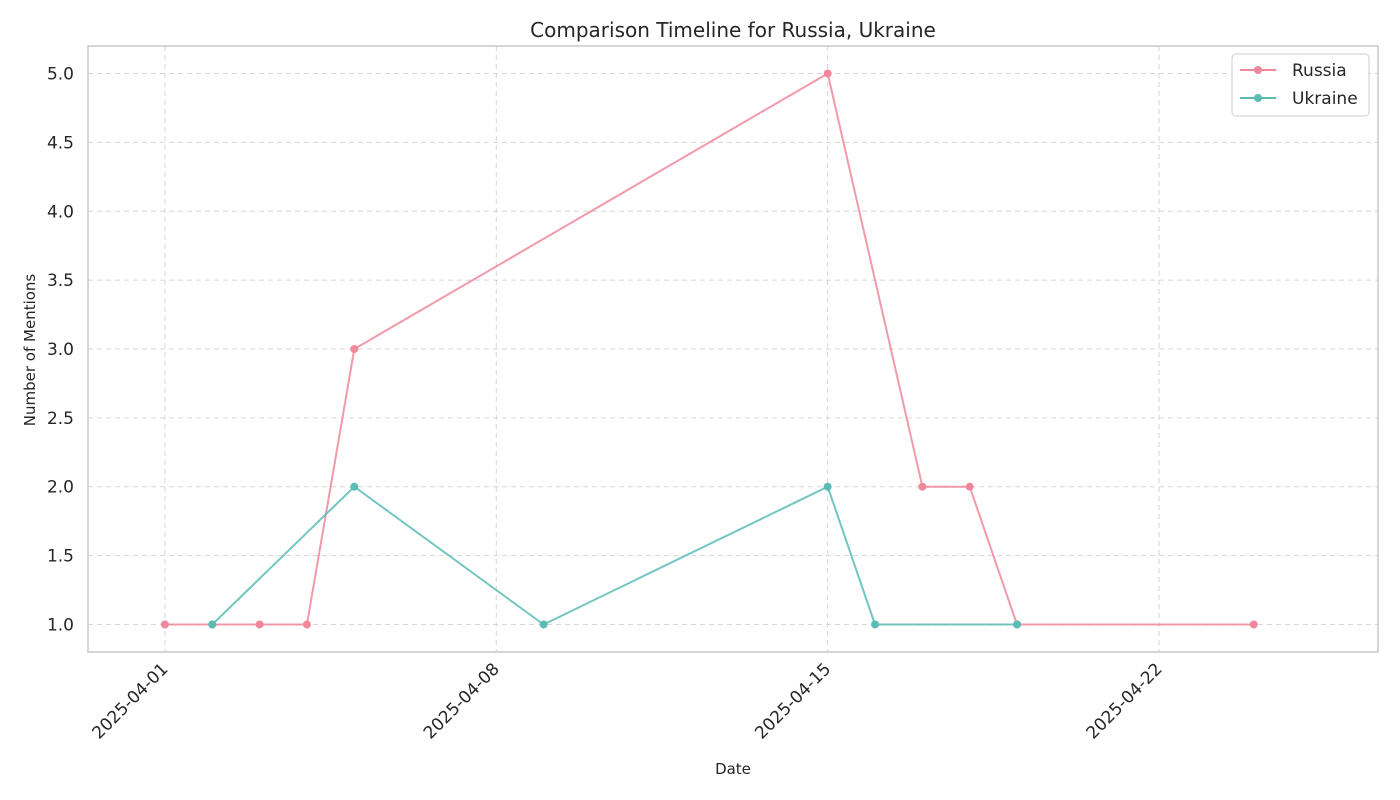 This screenshot has height=800, width=1400. I want to click on legend-label-russia: Russia, so click(1319, 71).